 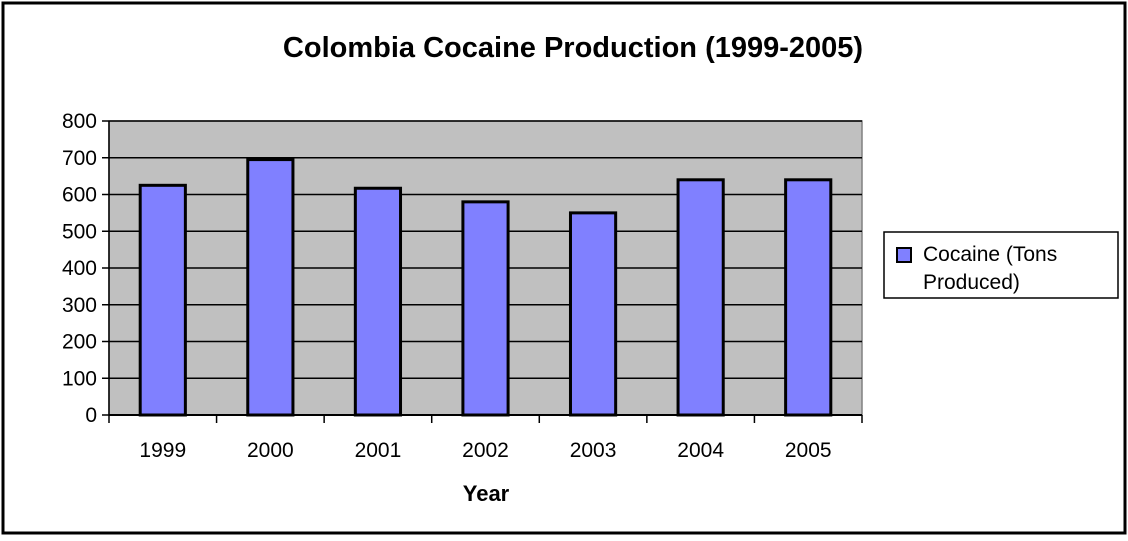 What do you see at coordinates (79, 158) in the screenshot?
I see `y-axis-tick-label: 700` at bounding box center [79, 158].